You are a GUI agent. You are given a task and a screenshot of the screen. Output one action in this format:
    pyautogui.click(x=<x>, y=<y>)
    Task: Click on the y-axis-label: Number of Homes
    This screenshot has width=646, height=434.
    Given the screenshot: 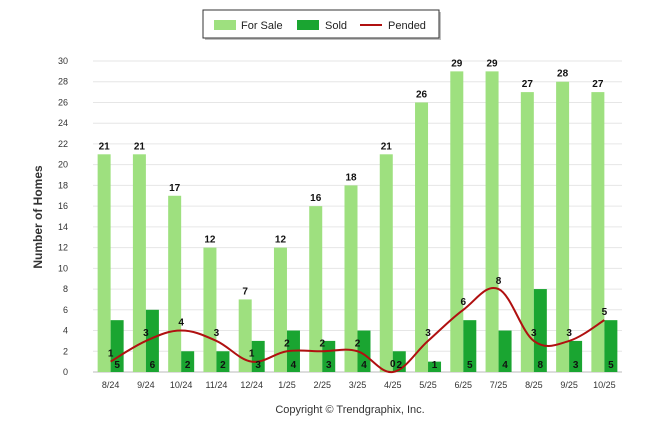 What is the action you would take?
    pyautogui.click(x=38, y=217)
    